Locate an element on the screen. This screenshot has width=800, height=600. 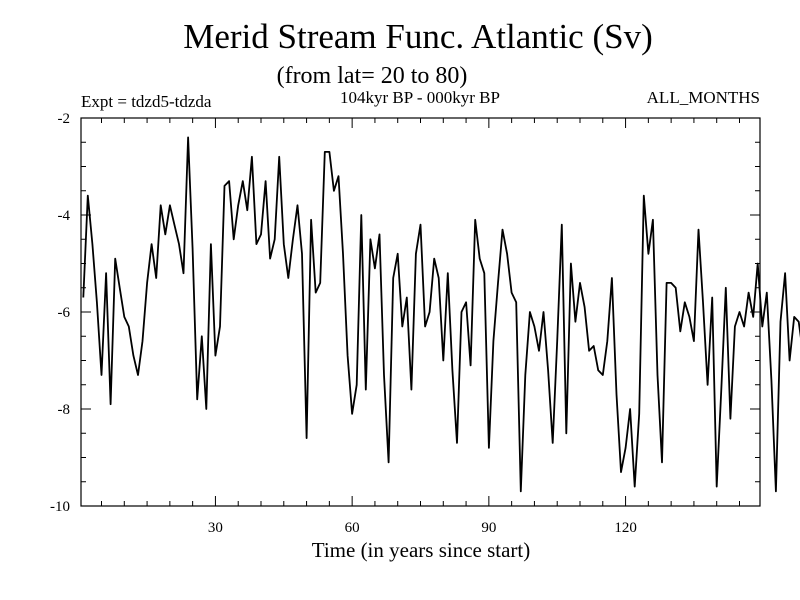
y-tick-label: -6 is located at coordinates (64, 313).